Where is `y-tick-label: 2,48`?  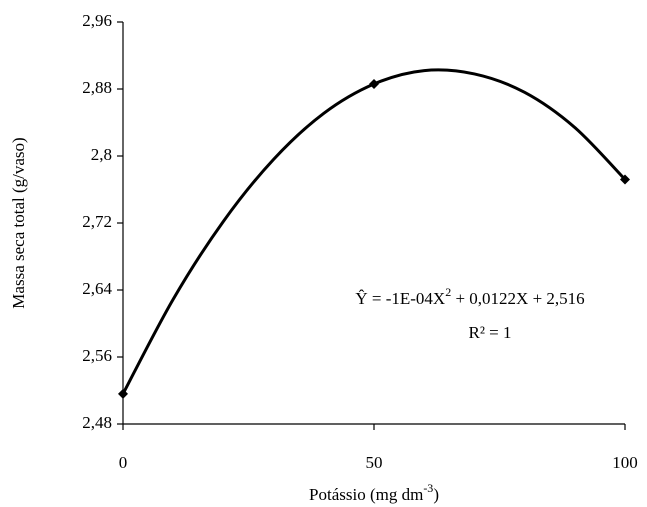
y-tick-label: 2,48 is located at coordinates (97, 422).